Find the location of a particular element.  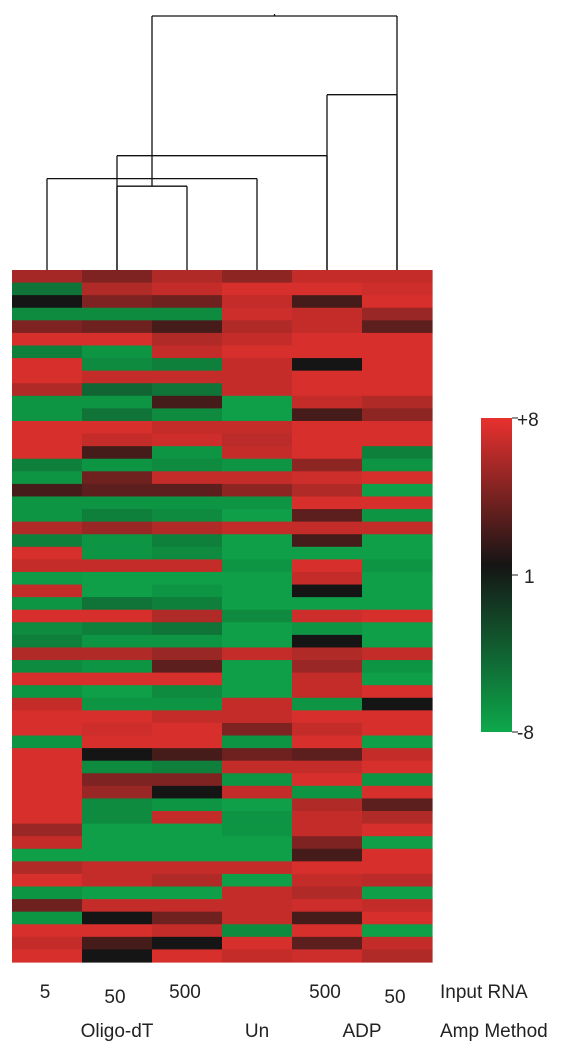

dendrogram is located at coordinates (222, 142).